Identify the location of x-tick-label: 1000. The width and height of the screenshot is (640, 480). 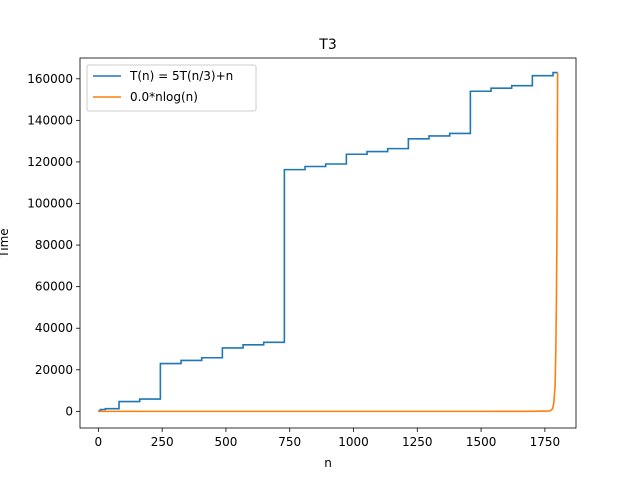
(353, 442).